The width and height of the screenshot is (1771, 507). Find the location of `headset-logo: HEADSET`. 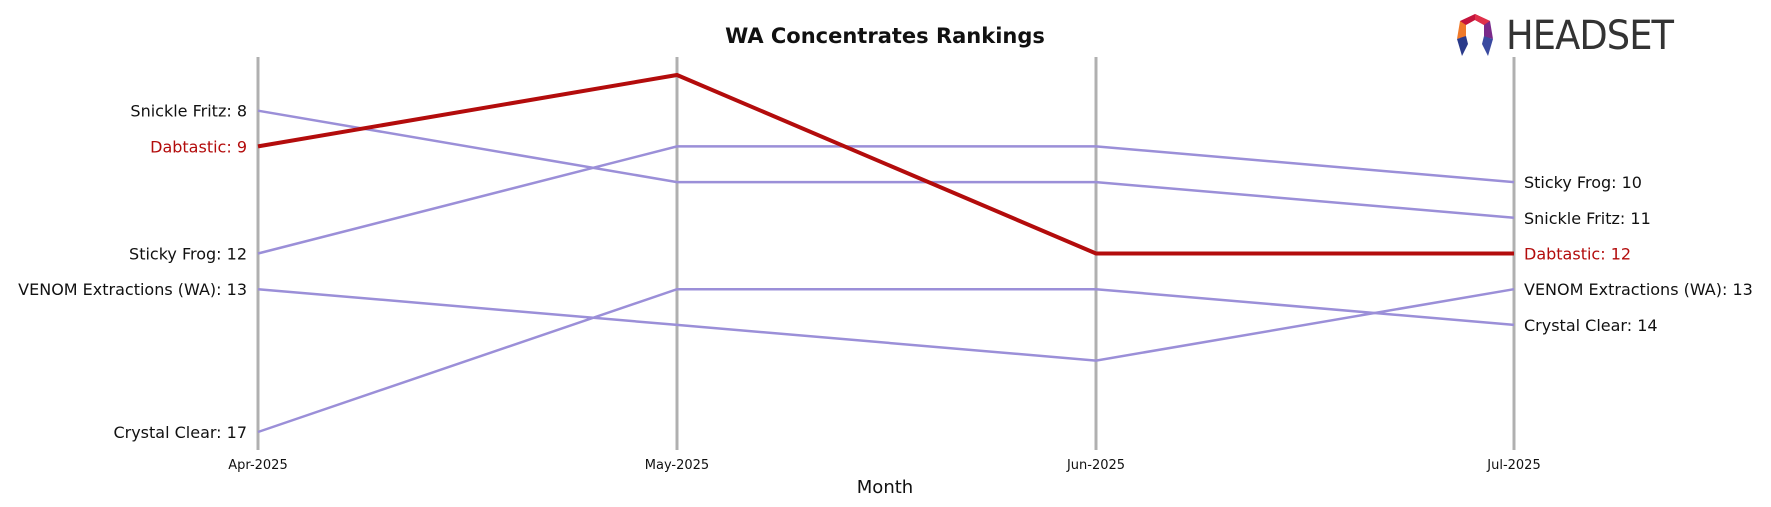

headset-logo: HEADSET is located at coordinates (1565, 37).